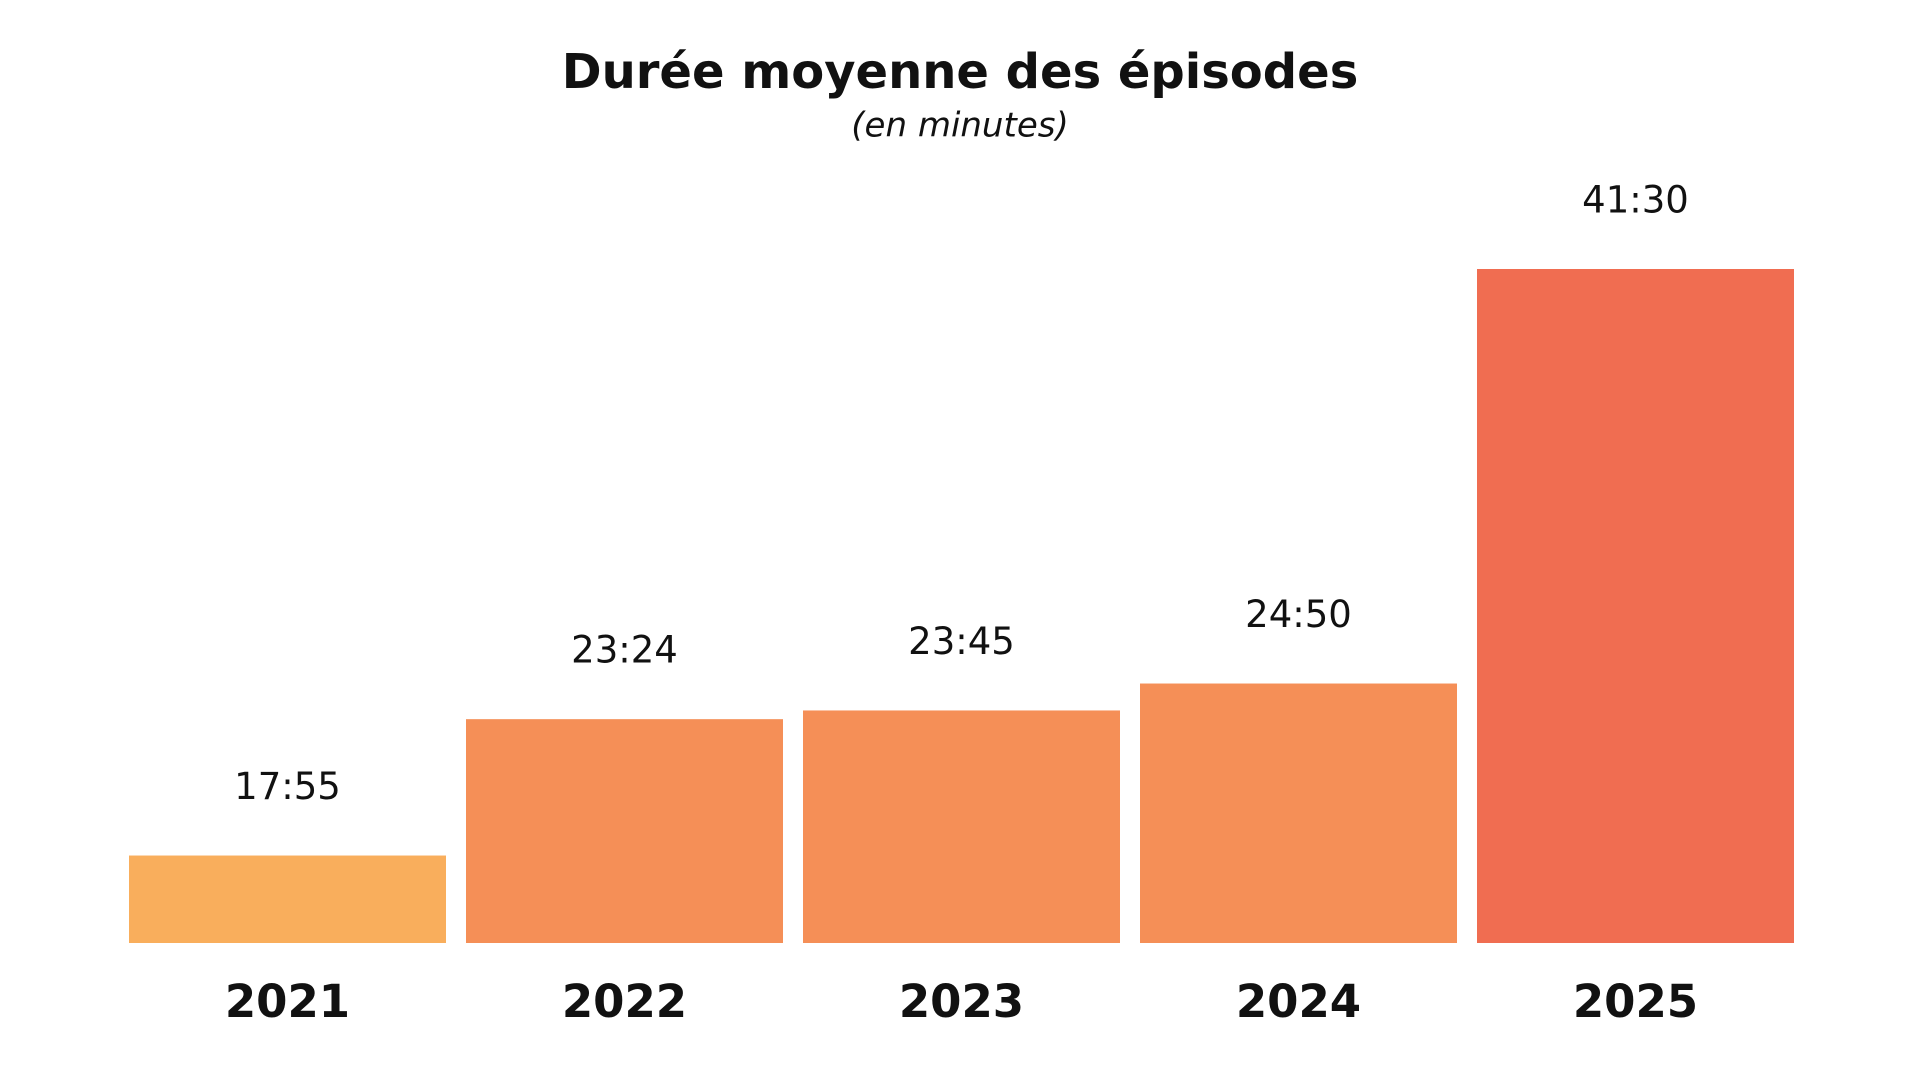  Describe the element at coordinates (1635, 200) in the screenshot. I see `value-label: 41:30` at that location.